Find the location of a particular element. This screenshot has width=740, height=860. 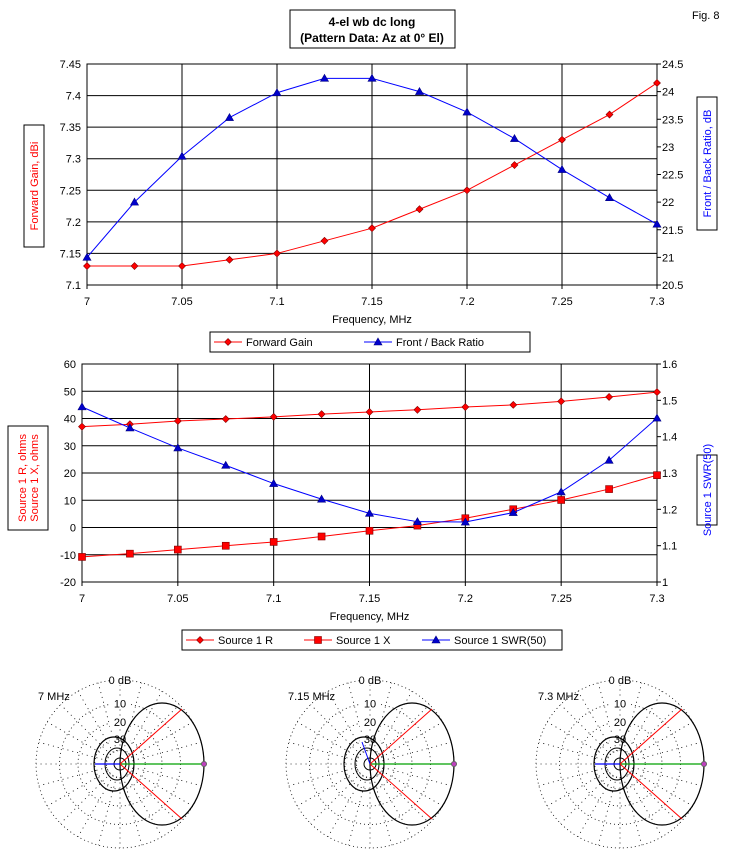

legend-label: Source 1 R is located at coordinates (245, 641).